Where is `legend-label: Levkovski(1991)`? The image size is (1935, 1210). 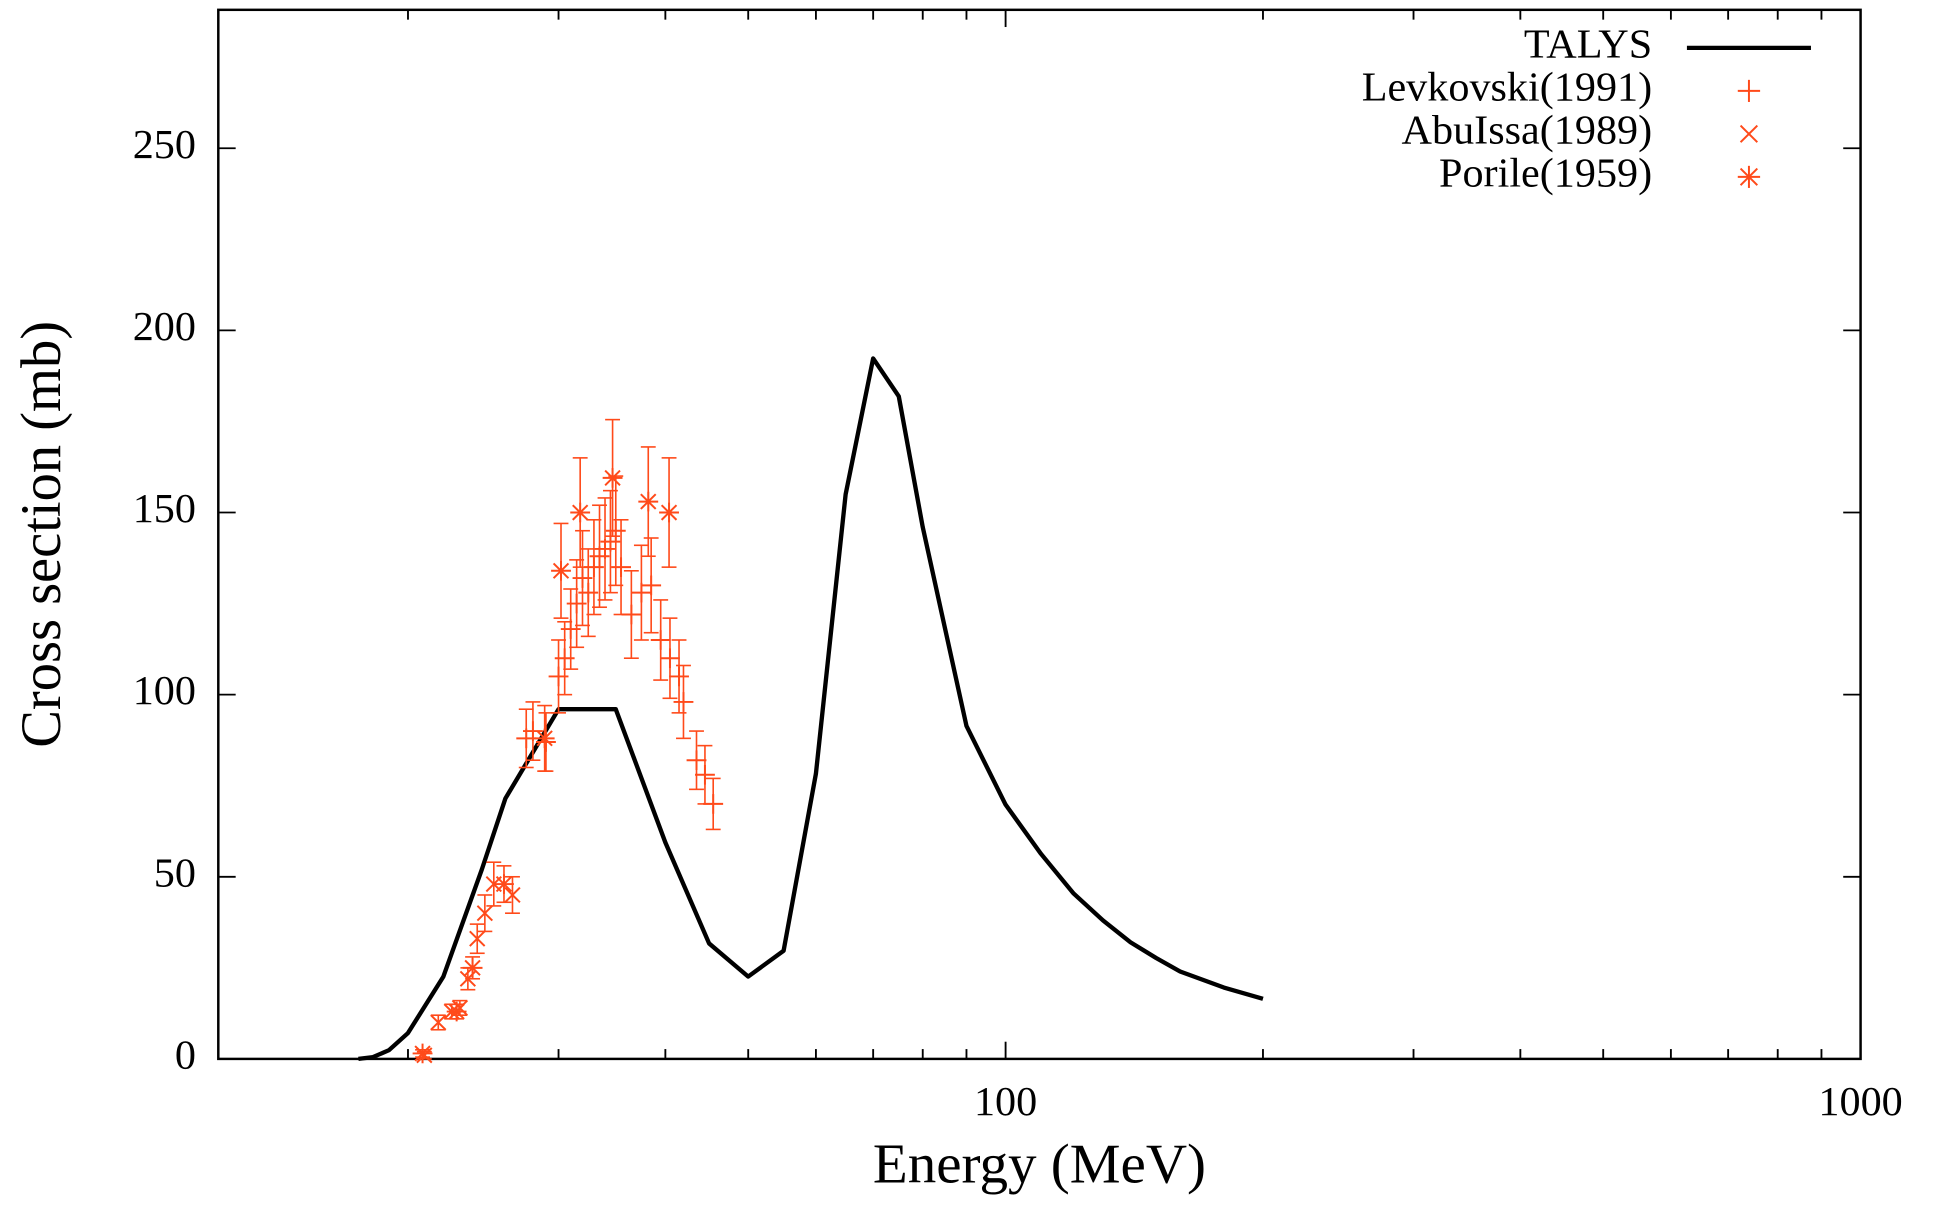
legend-label: Levkovski(1991) is located at coordinates (1507, 88).